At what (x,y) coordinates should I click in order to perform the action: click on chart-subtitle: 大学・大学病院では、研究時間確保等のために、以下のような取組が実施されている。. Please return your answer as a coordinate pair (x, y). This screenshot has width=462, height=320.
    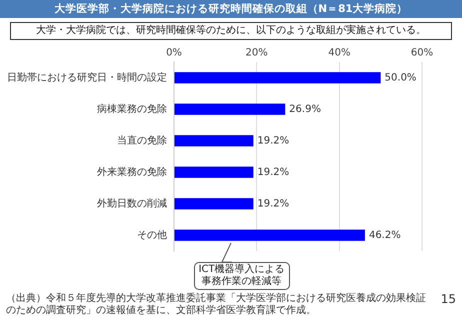
    Looking at the image, I should click on (231, 31).